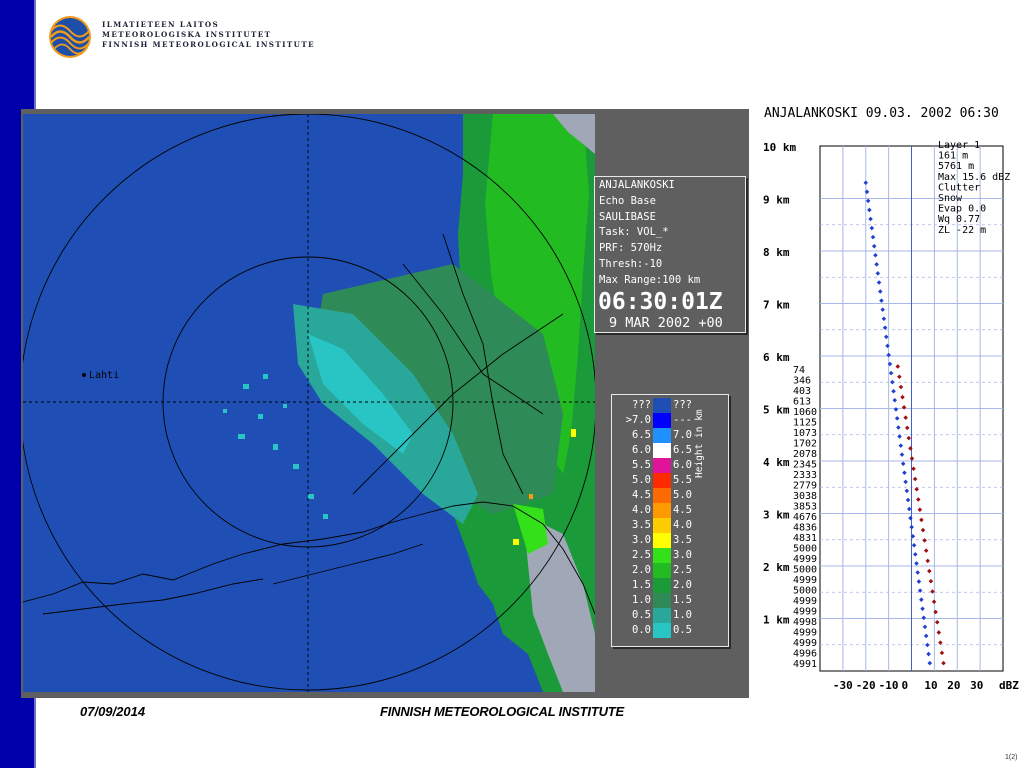  What do you see at coordinates (905, 685) in the screenshot?
I see `x-axis-label: 0` at bounding box center [905, 685].